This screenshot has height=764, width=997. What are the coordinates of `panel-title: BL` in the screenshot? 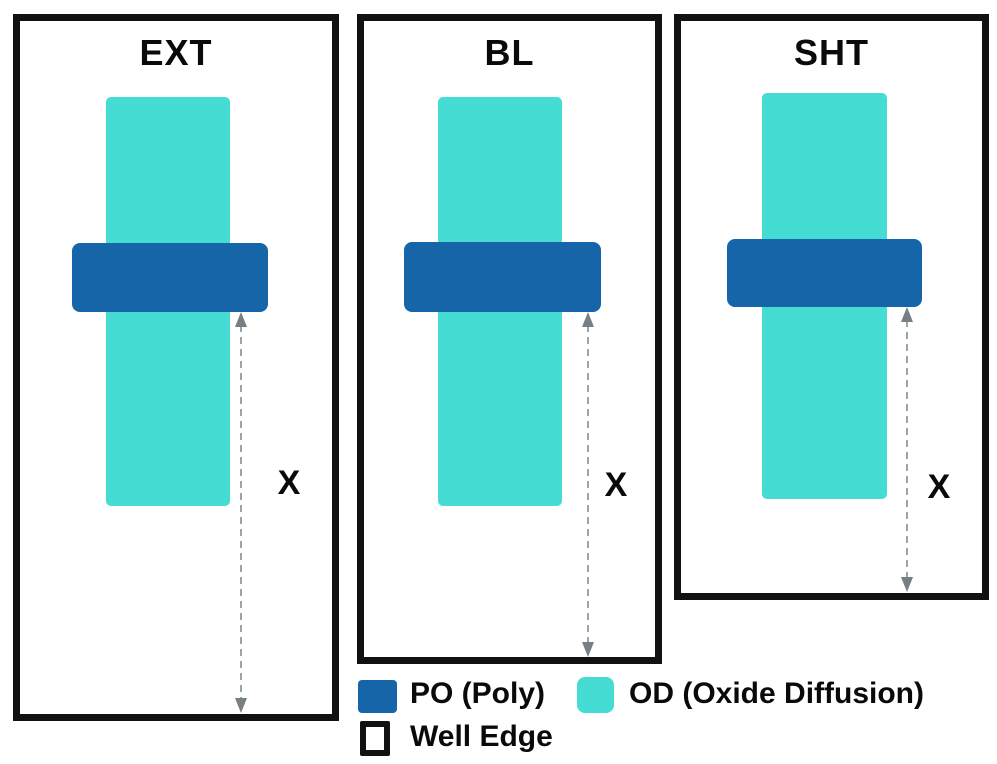 It's located at (509, 52).